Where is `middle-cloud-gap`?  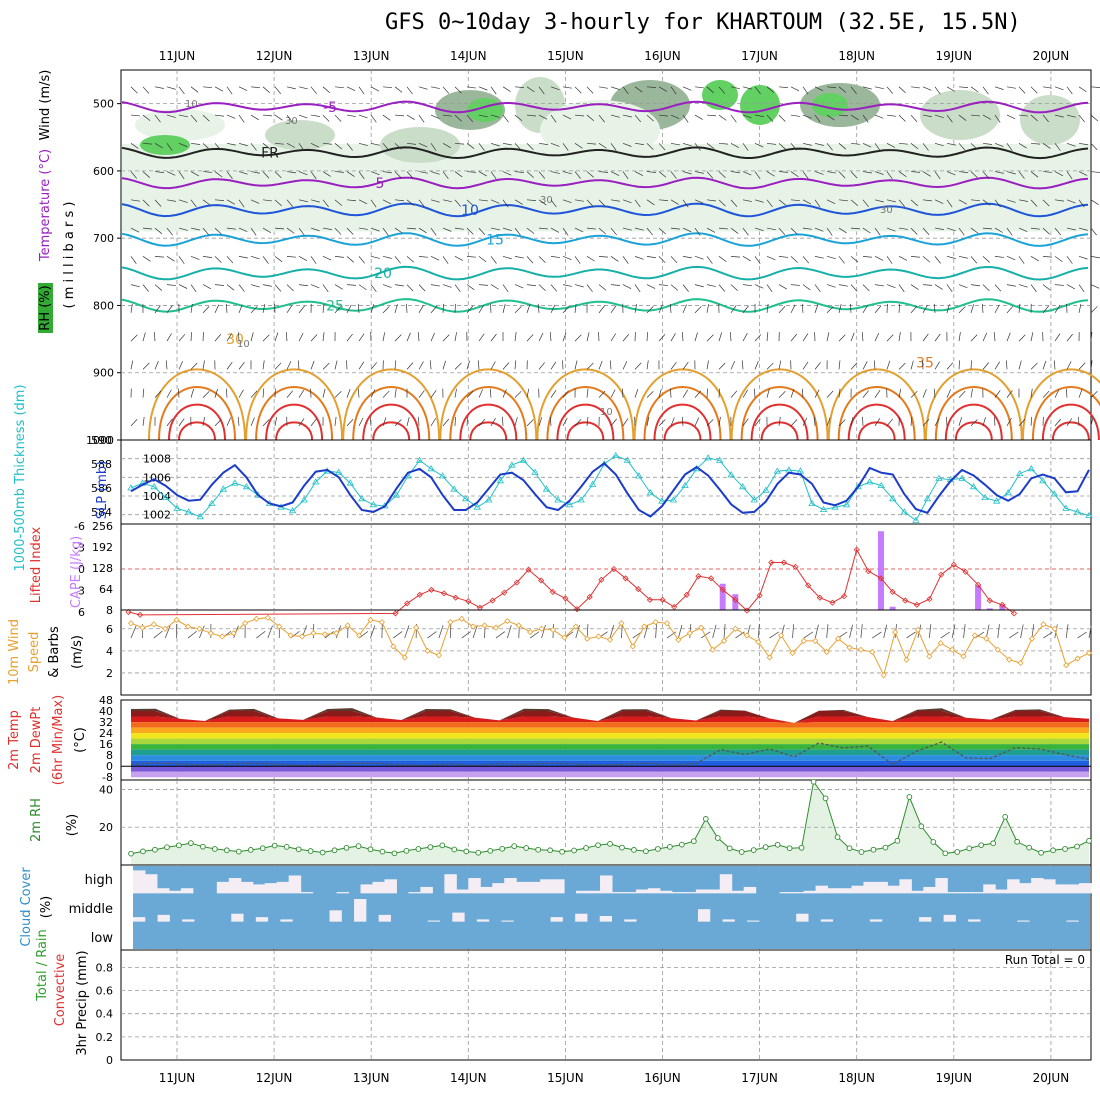 middle-cloud-gap is located at coordinates (1072, 921).